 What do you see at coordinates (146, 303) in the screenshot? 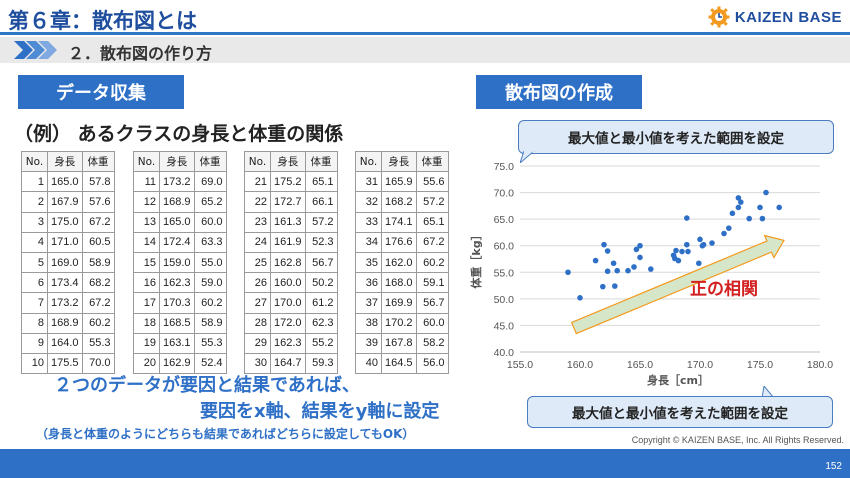
I see `table-cell: 17` at bounding box center [146, 303].